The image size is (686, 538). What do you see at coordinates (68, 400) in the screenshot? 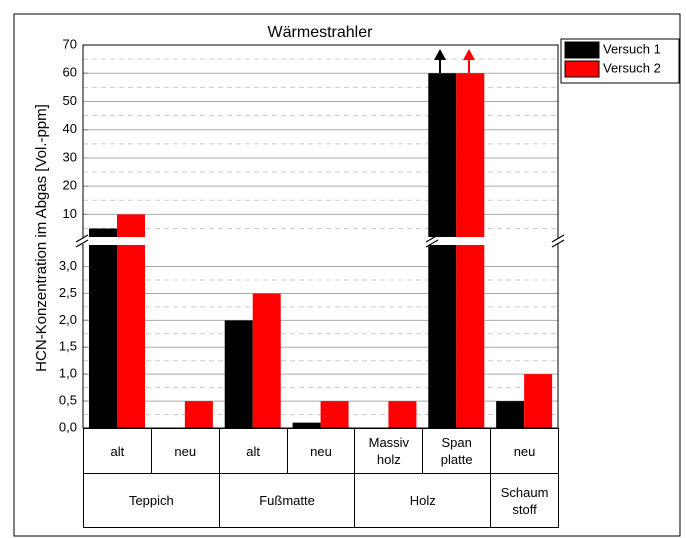
I see `y-tick-label: 0,5` at bounding box center [68, 400].